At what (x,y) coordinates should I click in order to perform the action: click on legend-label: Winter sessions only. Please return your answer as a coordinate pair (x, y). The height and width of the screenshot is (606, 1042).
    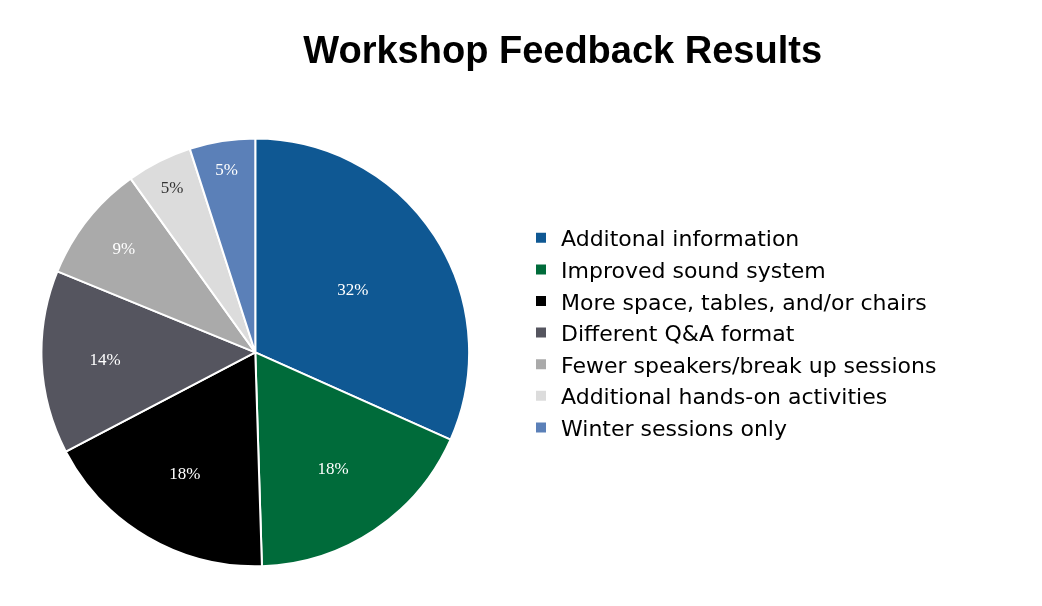
    Looking at the image, I should click on (674, 428).